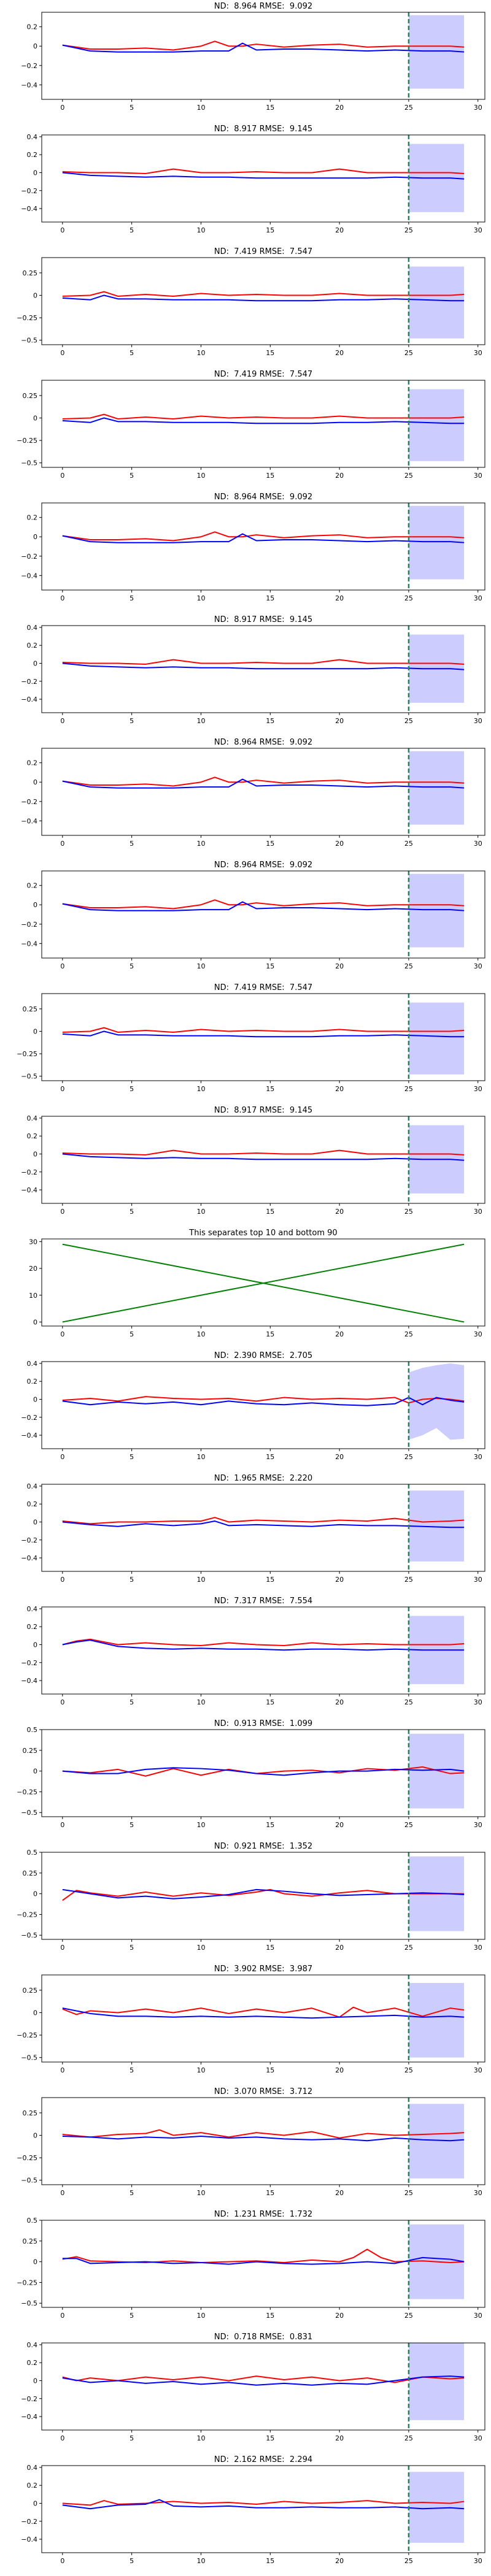  I want to click on chart-title: ND: 8.917 RMSE: 9.145, so click(263, 1110).